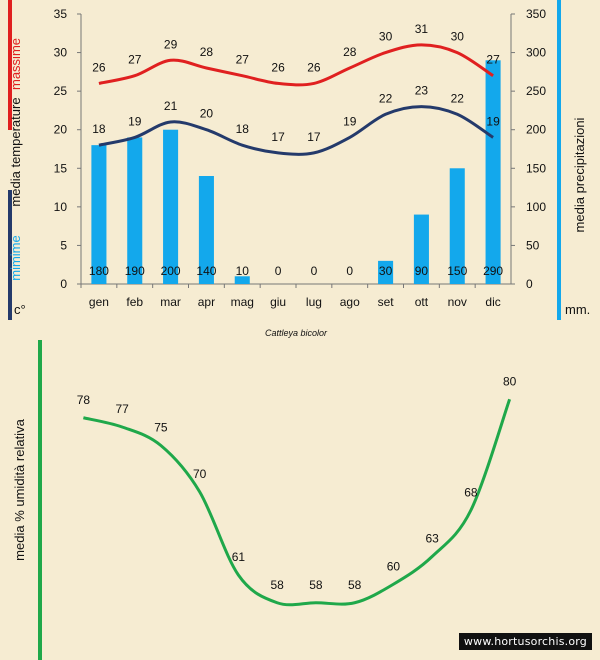 The width and height of the screenshot is (600, 660). What do you see at coordinates (40, 500) in the screenshot?
I see `humidity-color-bar` at bounding box center [40, 500].